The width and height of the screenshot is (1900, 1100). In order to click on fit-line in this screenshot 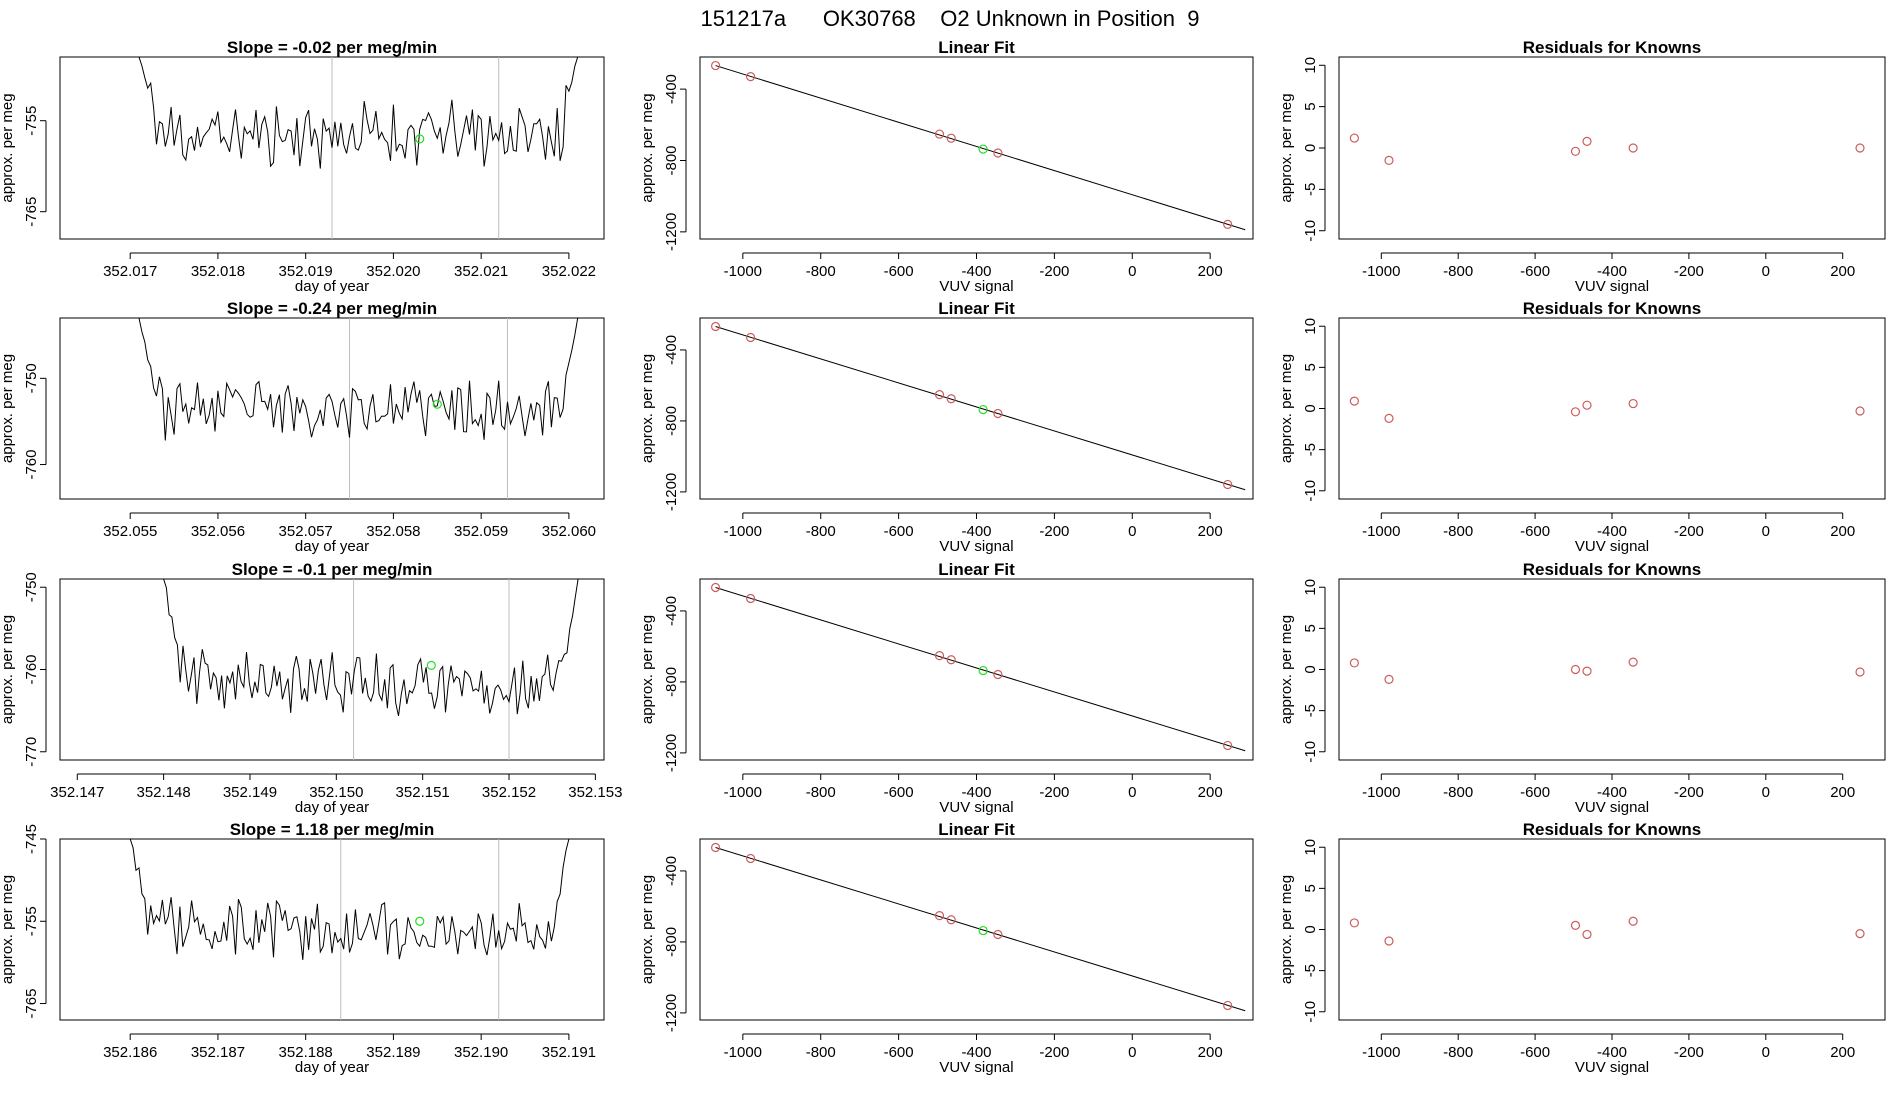, I will do `click(980, 148)`.